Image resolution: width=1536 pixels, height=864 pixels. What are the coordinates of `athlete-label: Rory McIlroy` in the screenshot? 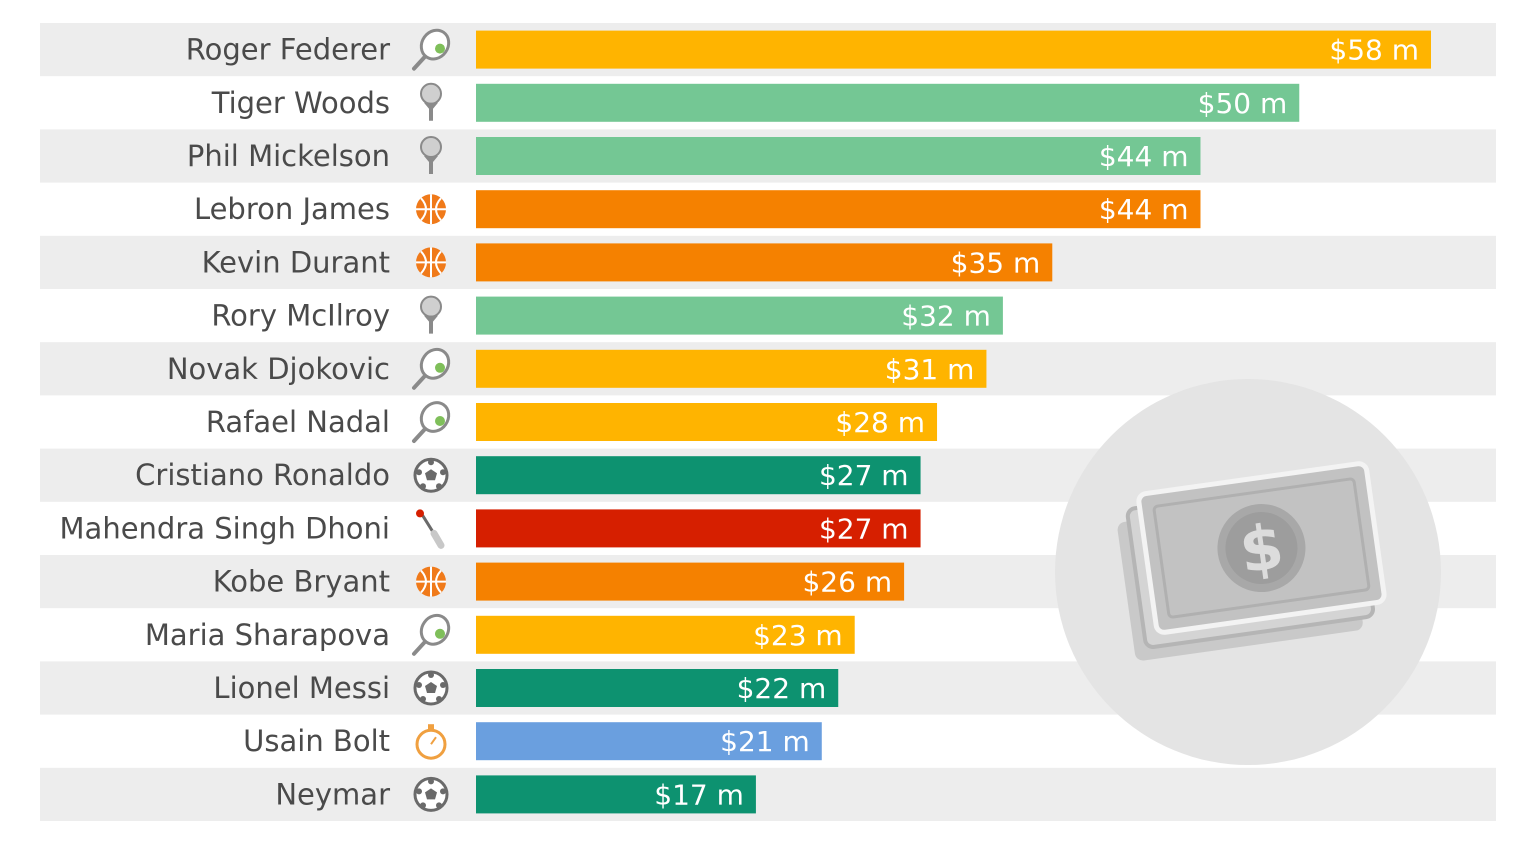 It's located at (300, 316).